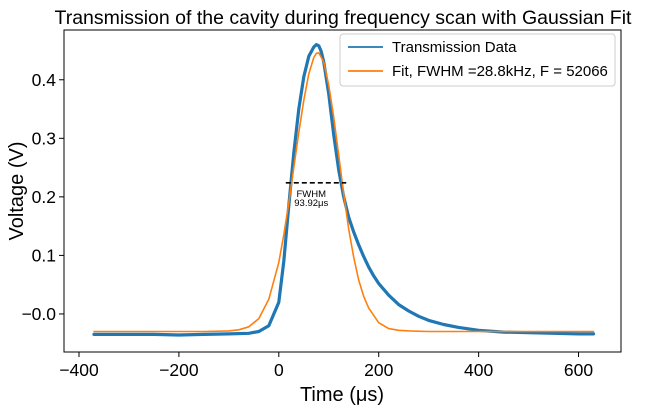 Image resolution: width=645 pixels, height=414 pixels. I want to click on x-tick-label: −400, so click(79, 370).